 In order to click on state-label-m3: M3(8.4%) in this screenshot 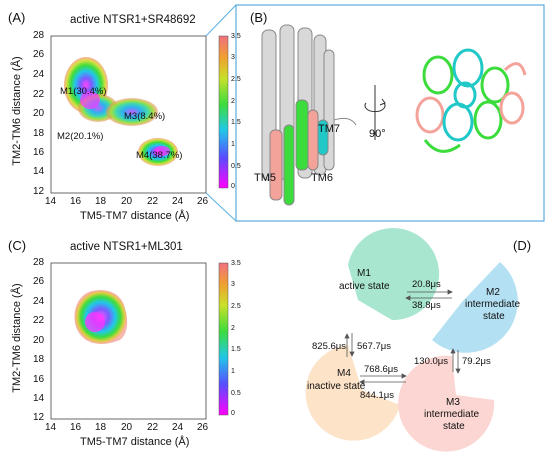, I will do `click(145, 116)`.